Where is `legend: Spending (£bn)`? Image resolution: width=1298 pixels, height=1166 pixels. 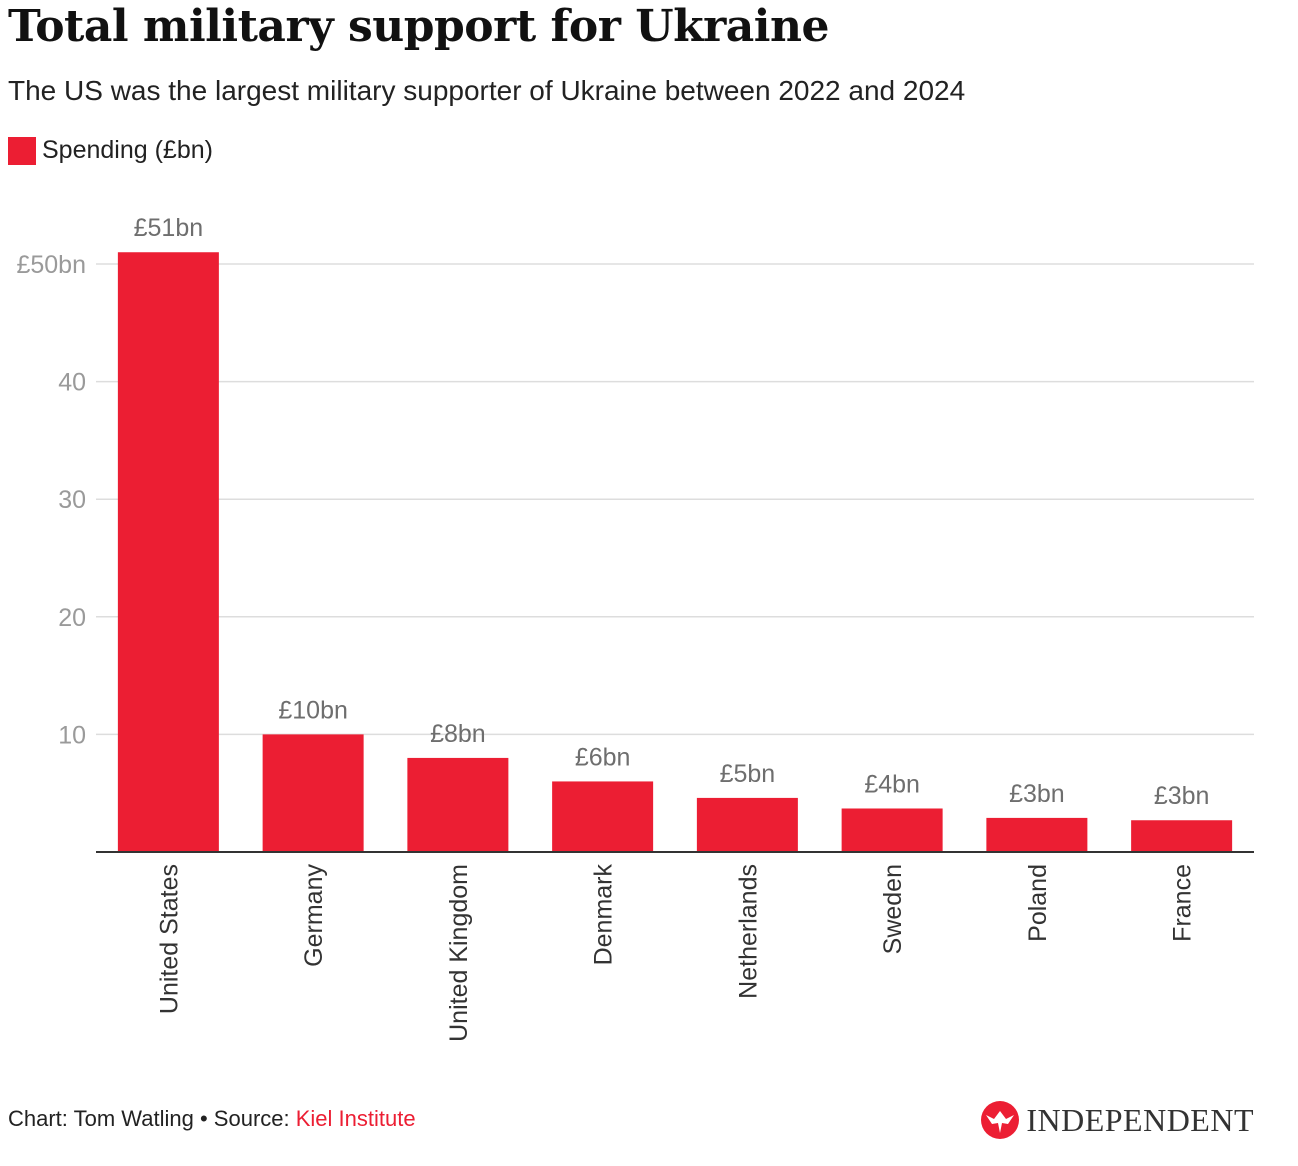 legend: Spending (£bn) is located at coordinates (110, 150).